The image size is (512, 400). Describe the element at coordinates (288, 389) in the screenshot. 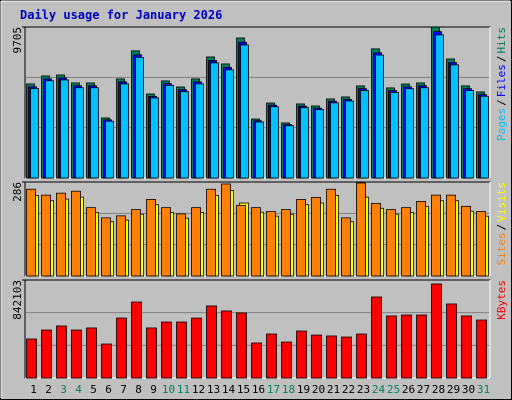

I see `x-tick-label: 18` at that location.